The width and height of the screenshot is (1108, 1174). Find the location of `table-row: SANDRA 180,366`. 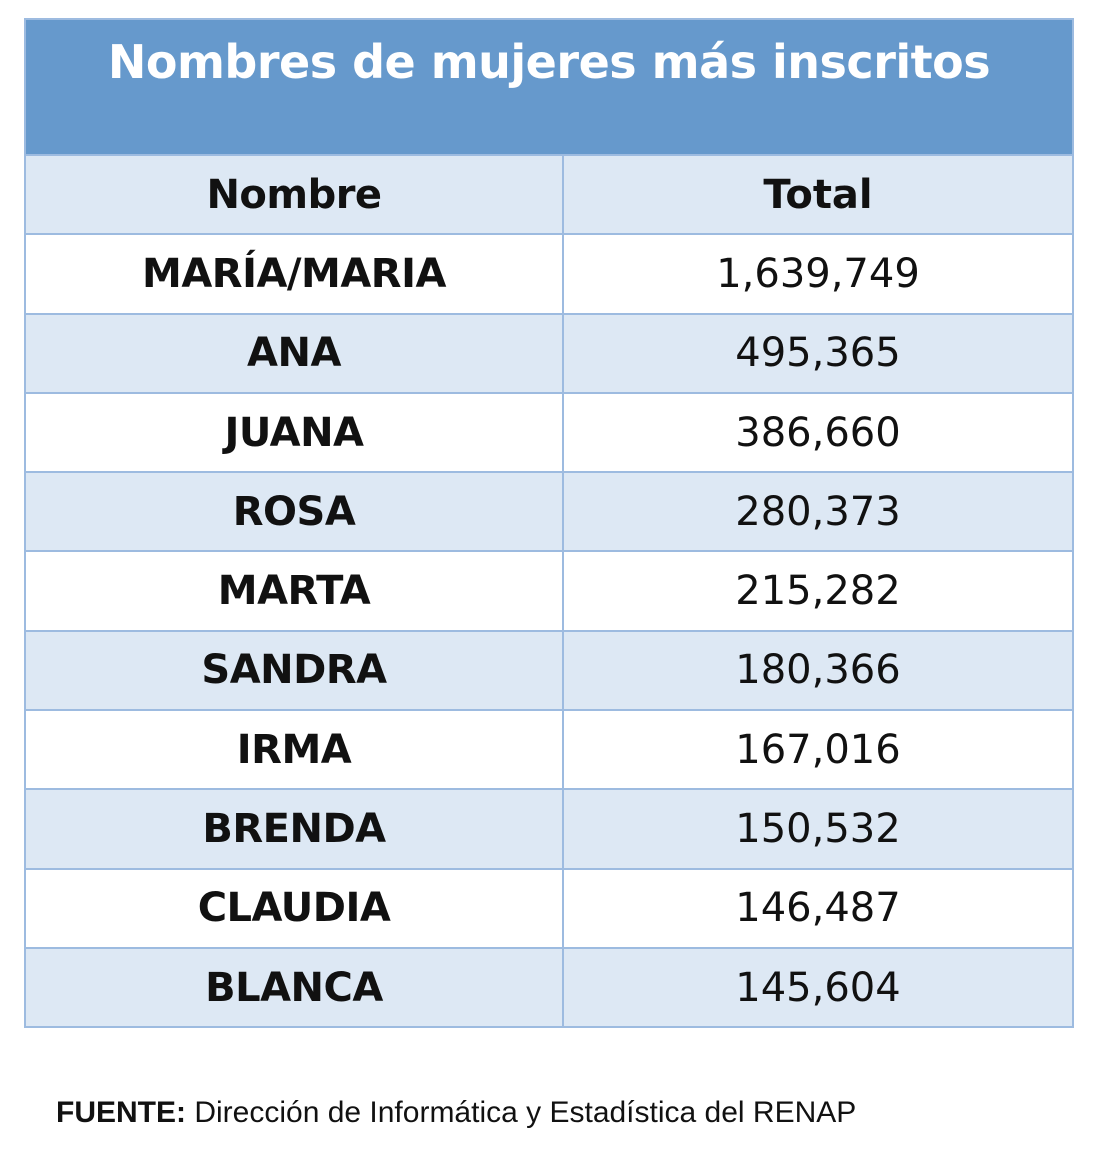

table-row: SANDRA 180,366 is located at coordinates (549, 669).